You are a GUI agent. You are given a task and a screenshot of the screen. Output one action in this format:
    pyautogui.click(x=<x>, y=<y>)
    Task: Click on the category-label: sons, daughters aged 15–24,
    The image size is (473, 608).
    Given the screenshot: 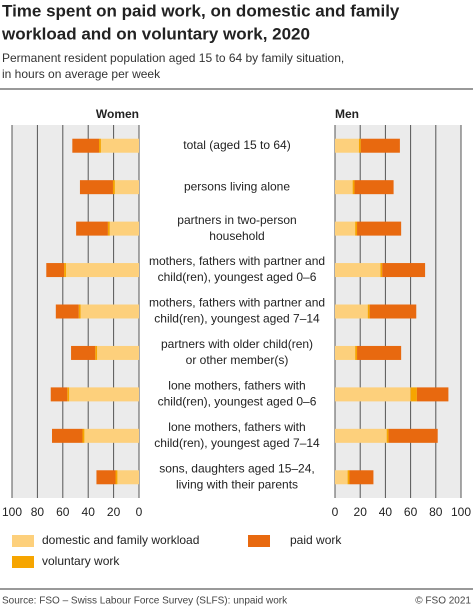 What is the action you would take?
    pyautogui.click(x=236, y=468)
    